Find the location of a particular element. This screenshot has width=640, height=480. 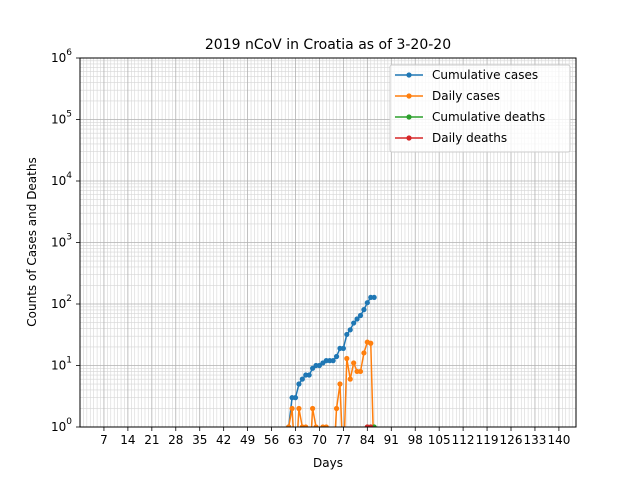

x-tick-label: 140 is located at coordinates (558, 440).